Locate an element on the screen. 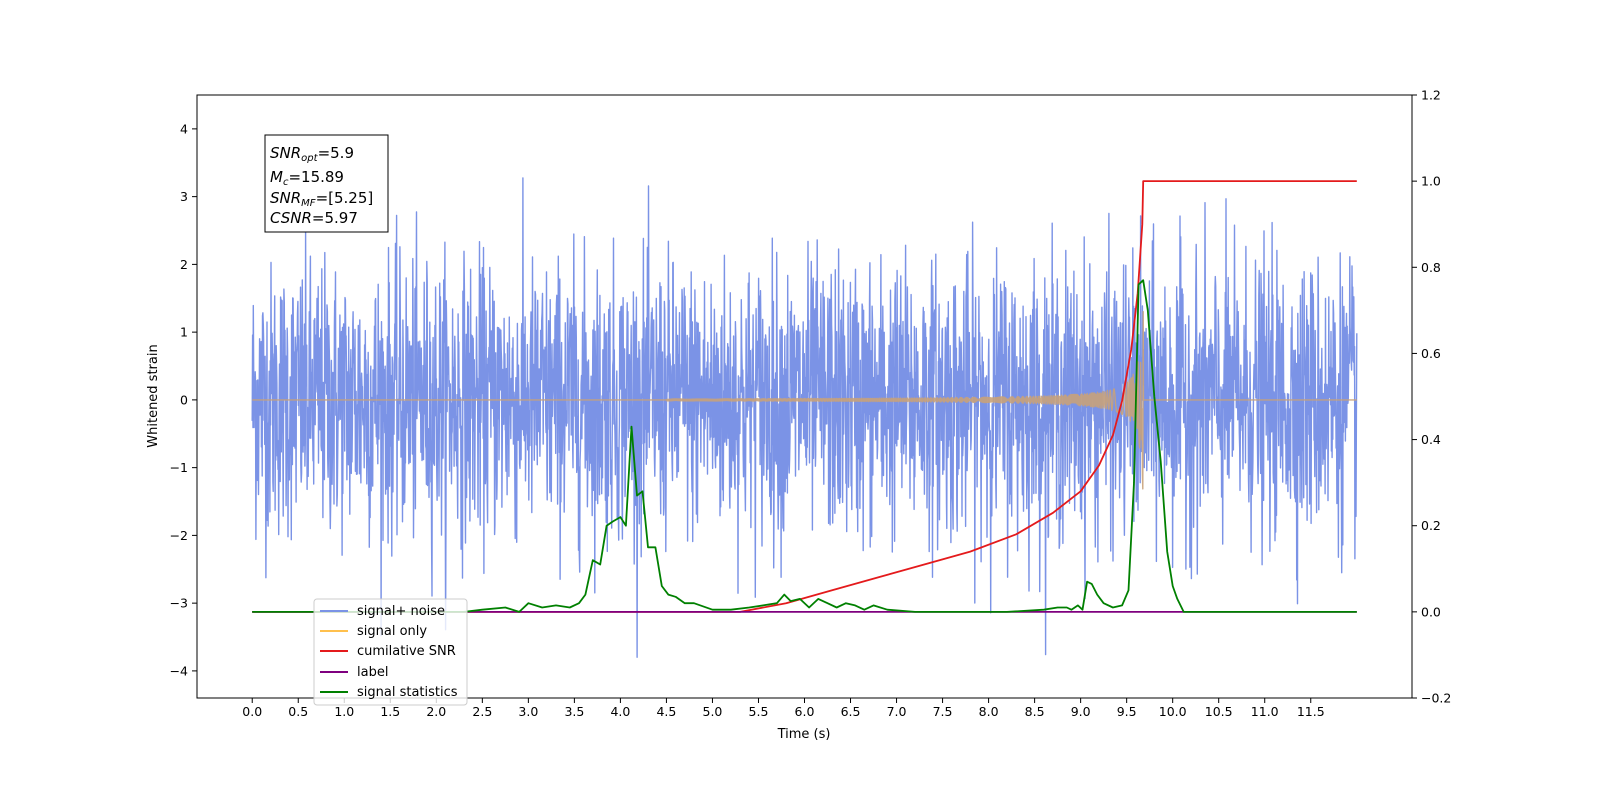 Image resolution: width=1600 pixels, height=800 pixels. annotation-box is located at coordinates (326, 183).